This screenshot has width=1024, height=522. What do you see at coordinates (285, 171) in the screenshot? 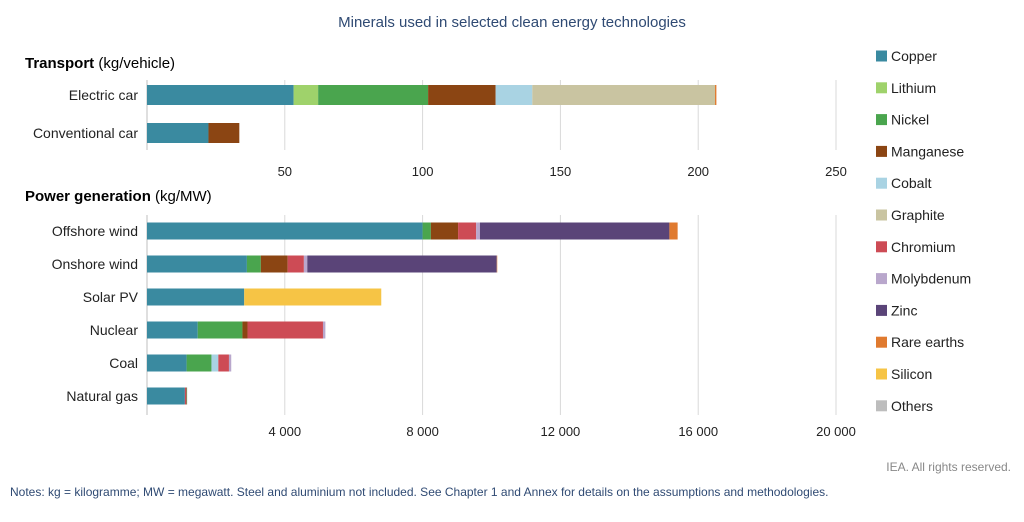
I see `transport-tick-label: 50` at bounding box center [285, 171].